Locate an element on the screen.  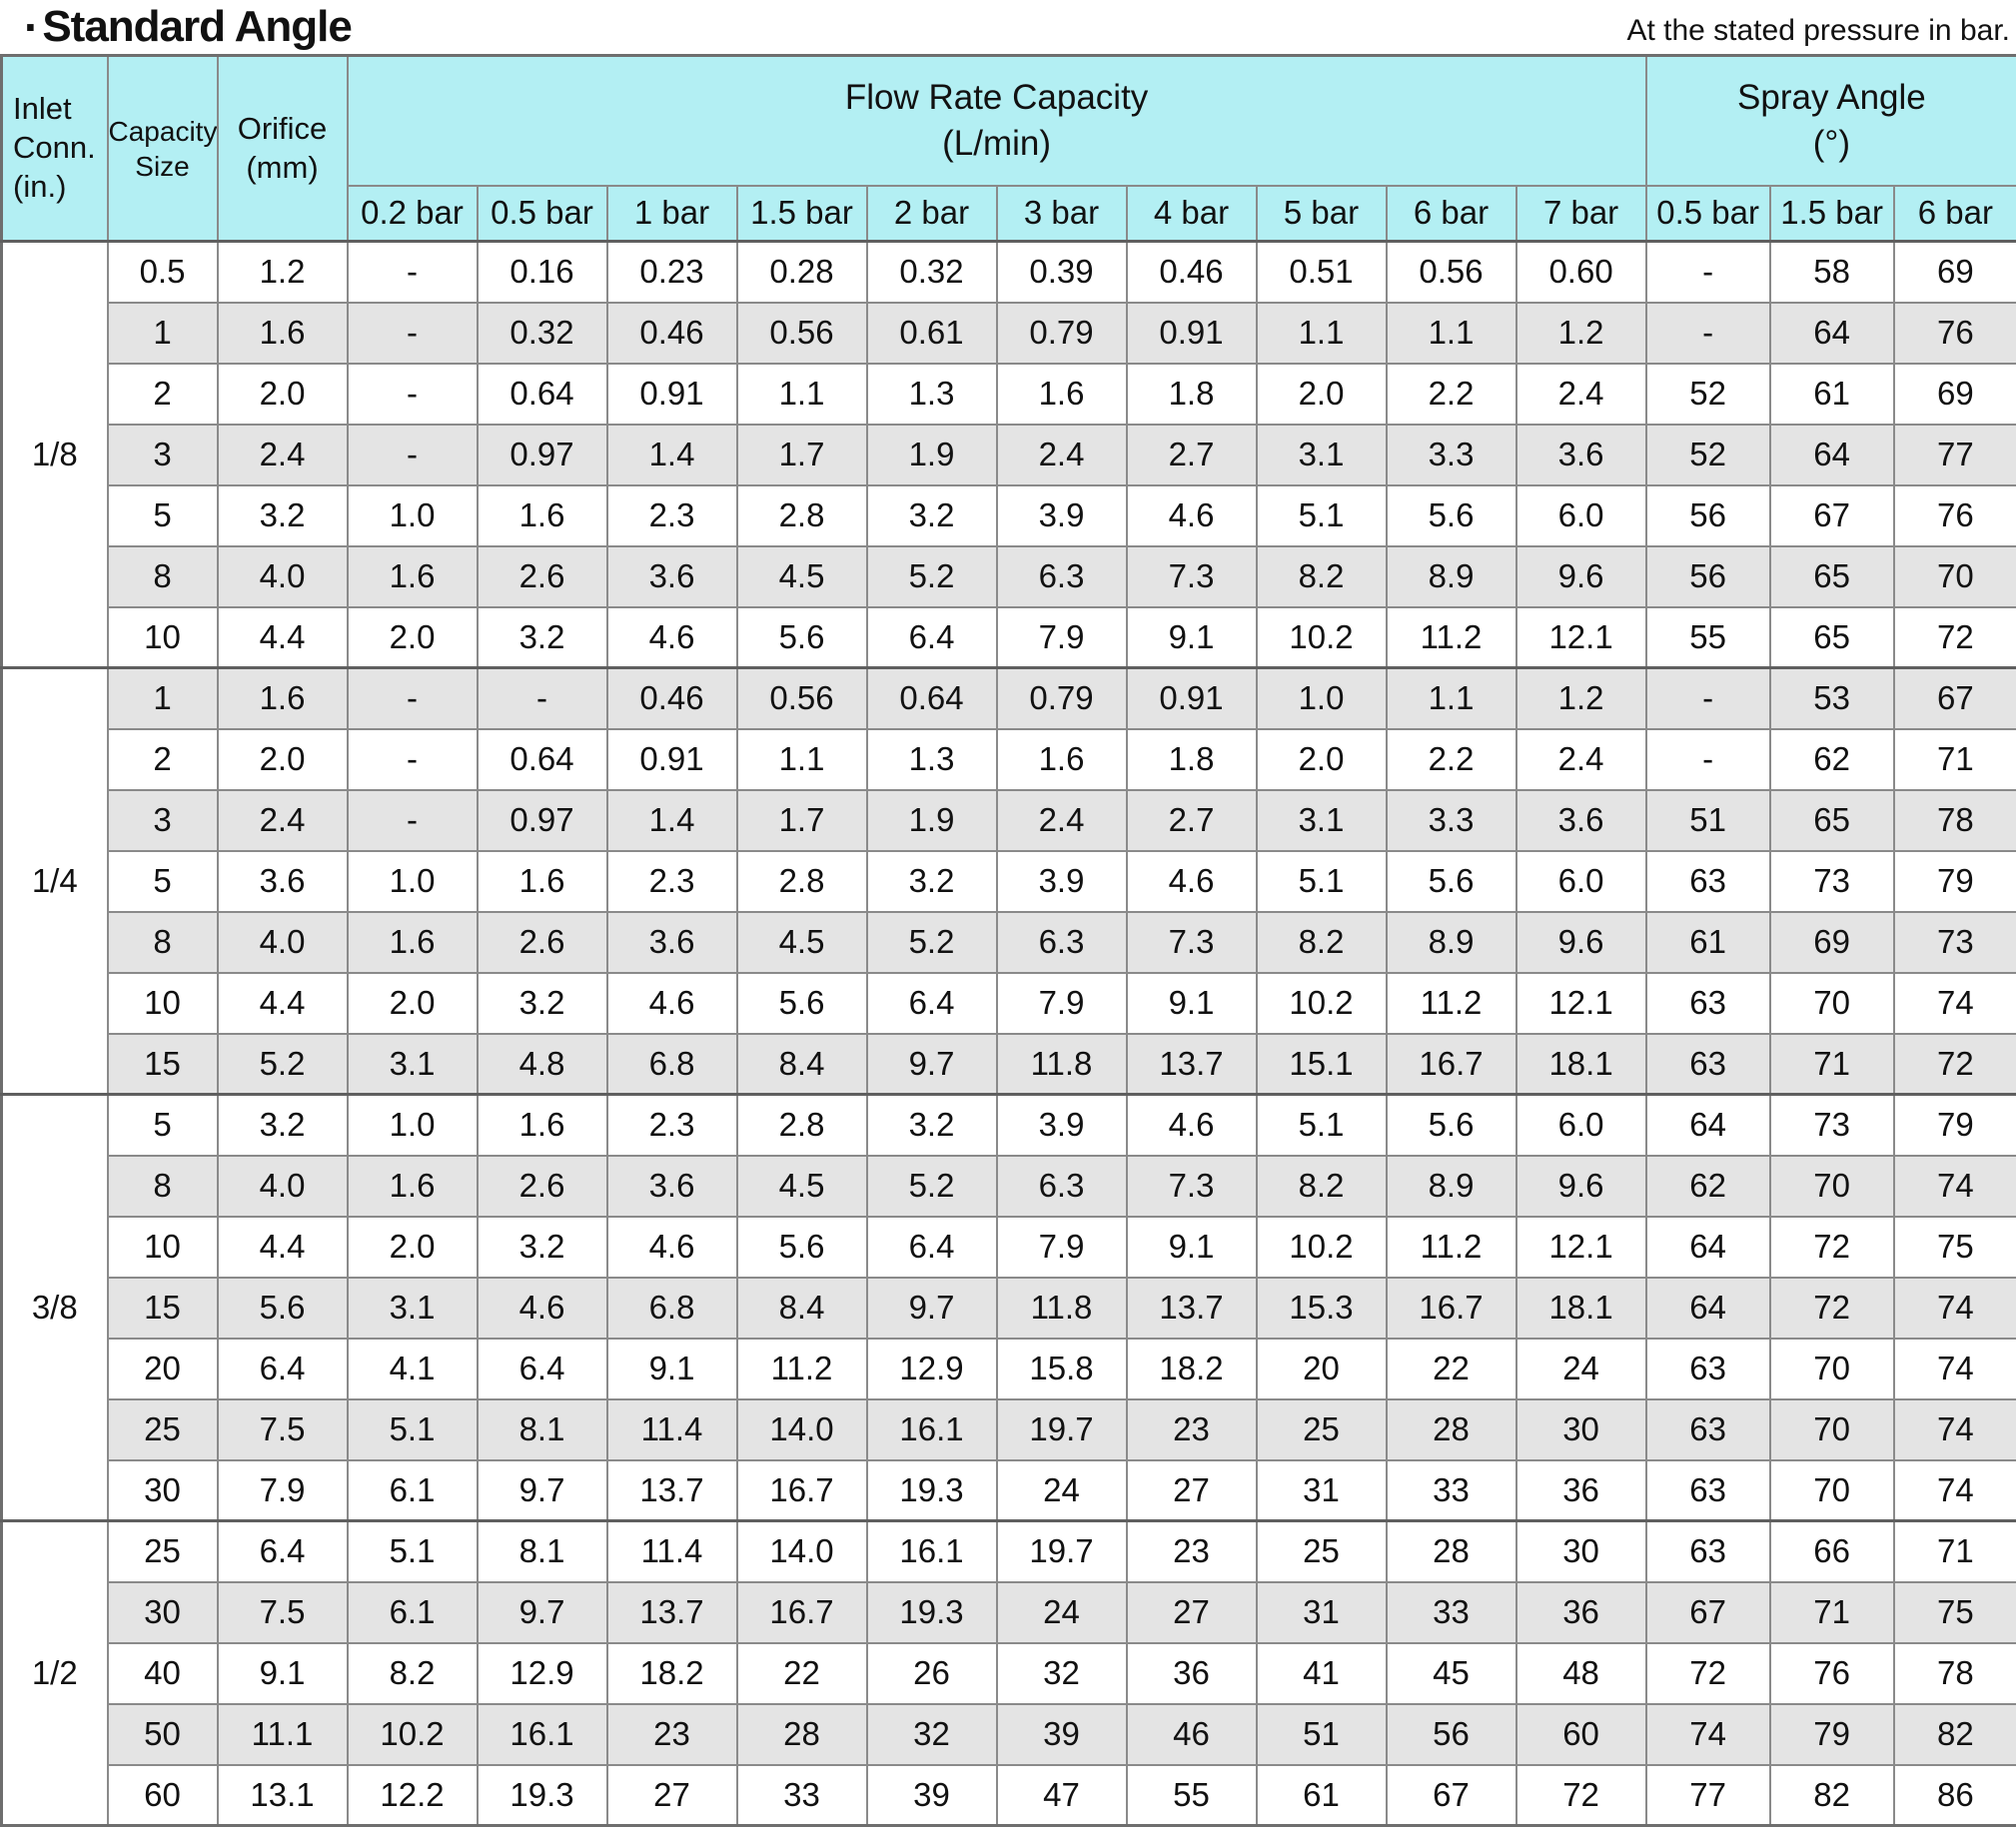
spray-angle-cell: 78 is located at coordinates (1954, 1673).